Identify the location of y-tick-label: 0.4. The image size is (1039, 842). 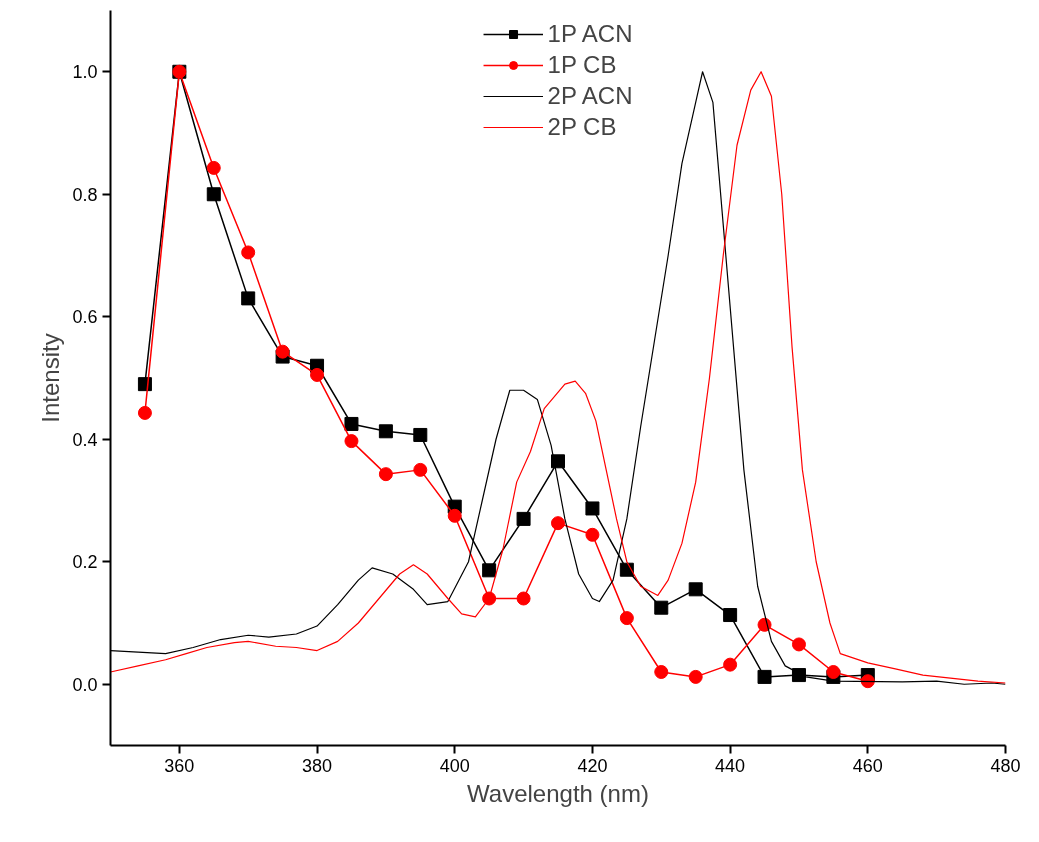
(85, 439).